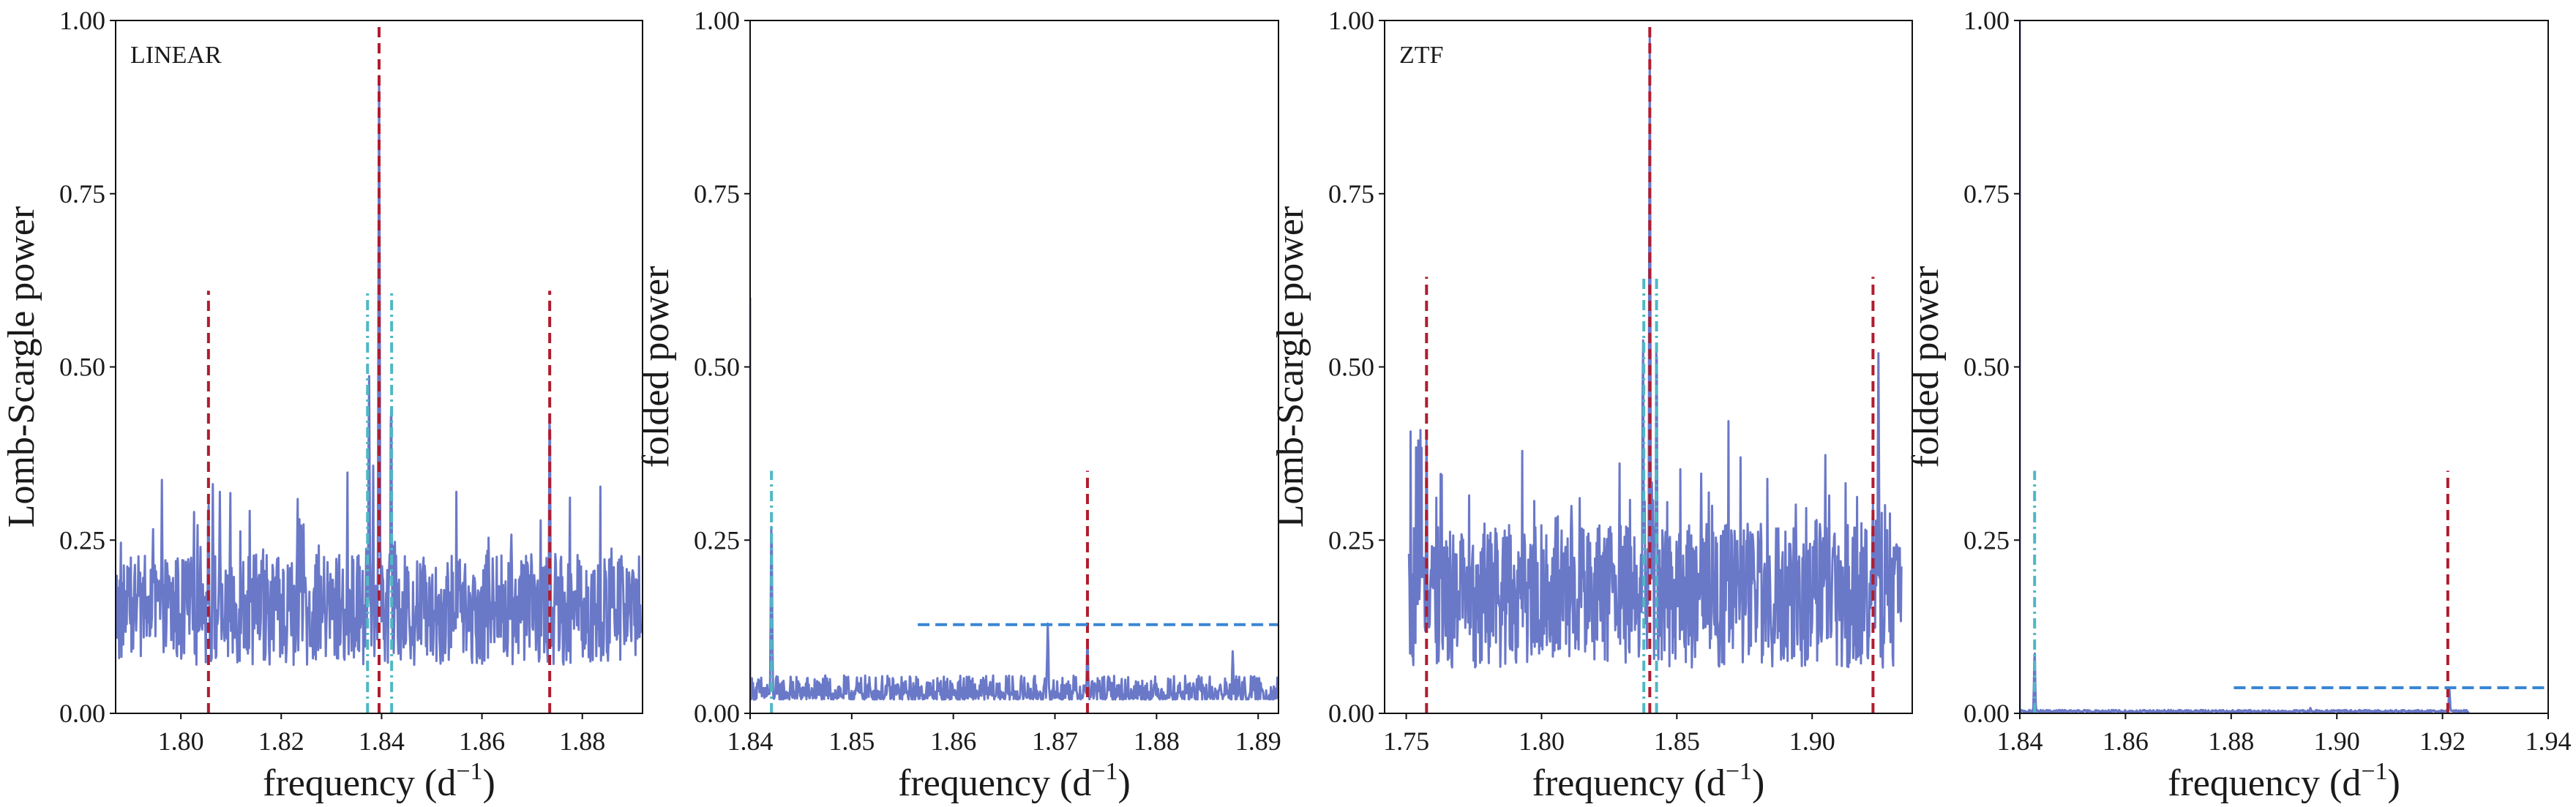  I want to click on x-tick-label: 1.75, so click(1406, 741).